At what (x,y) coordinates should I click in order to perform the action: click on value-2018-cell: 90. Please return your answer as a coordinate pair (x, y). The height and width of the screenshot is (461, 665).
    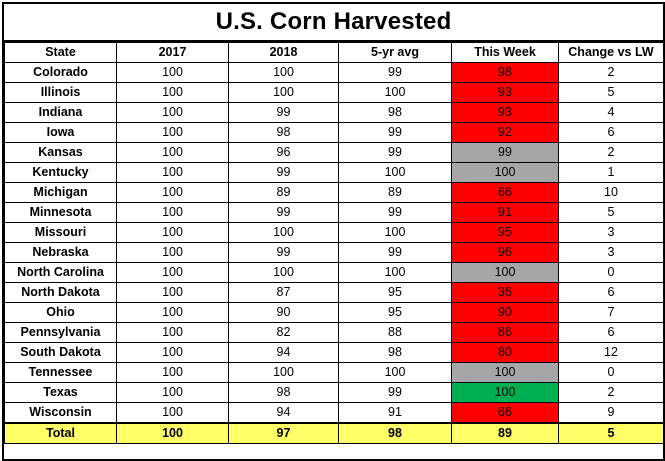
    Looking at the image, I should click on (283, 312).